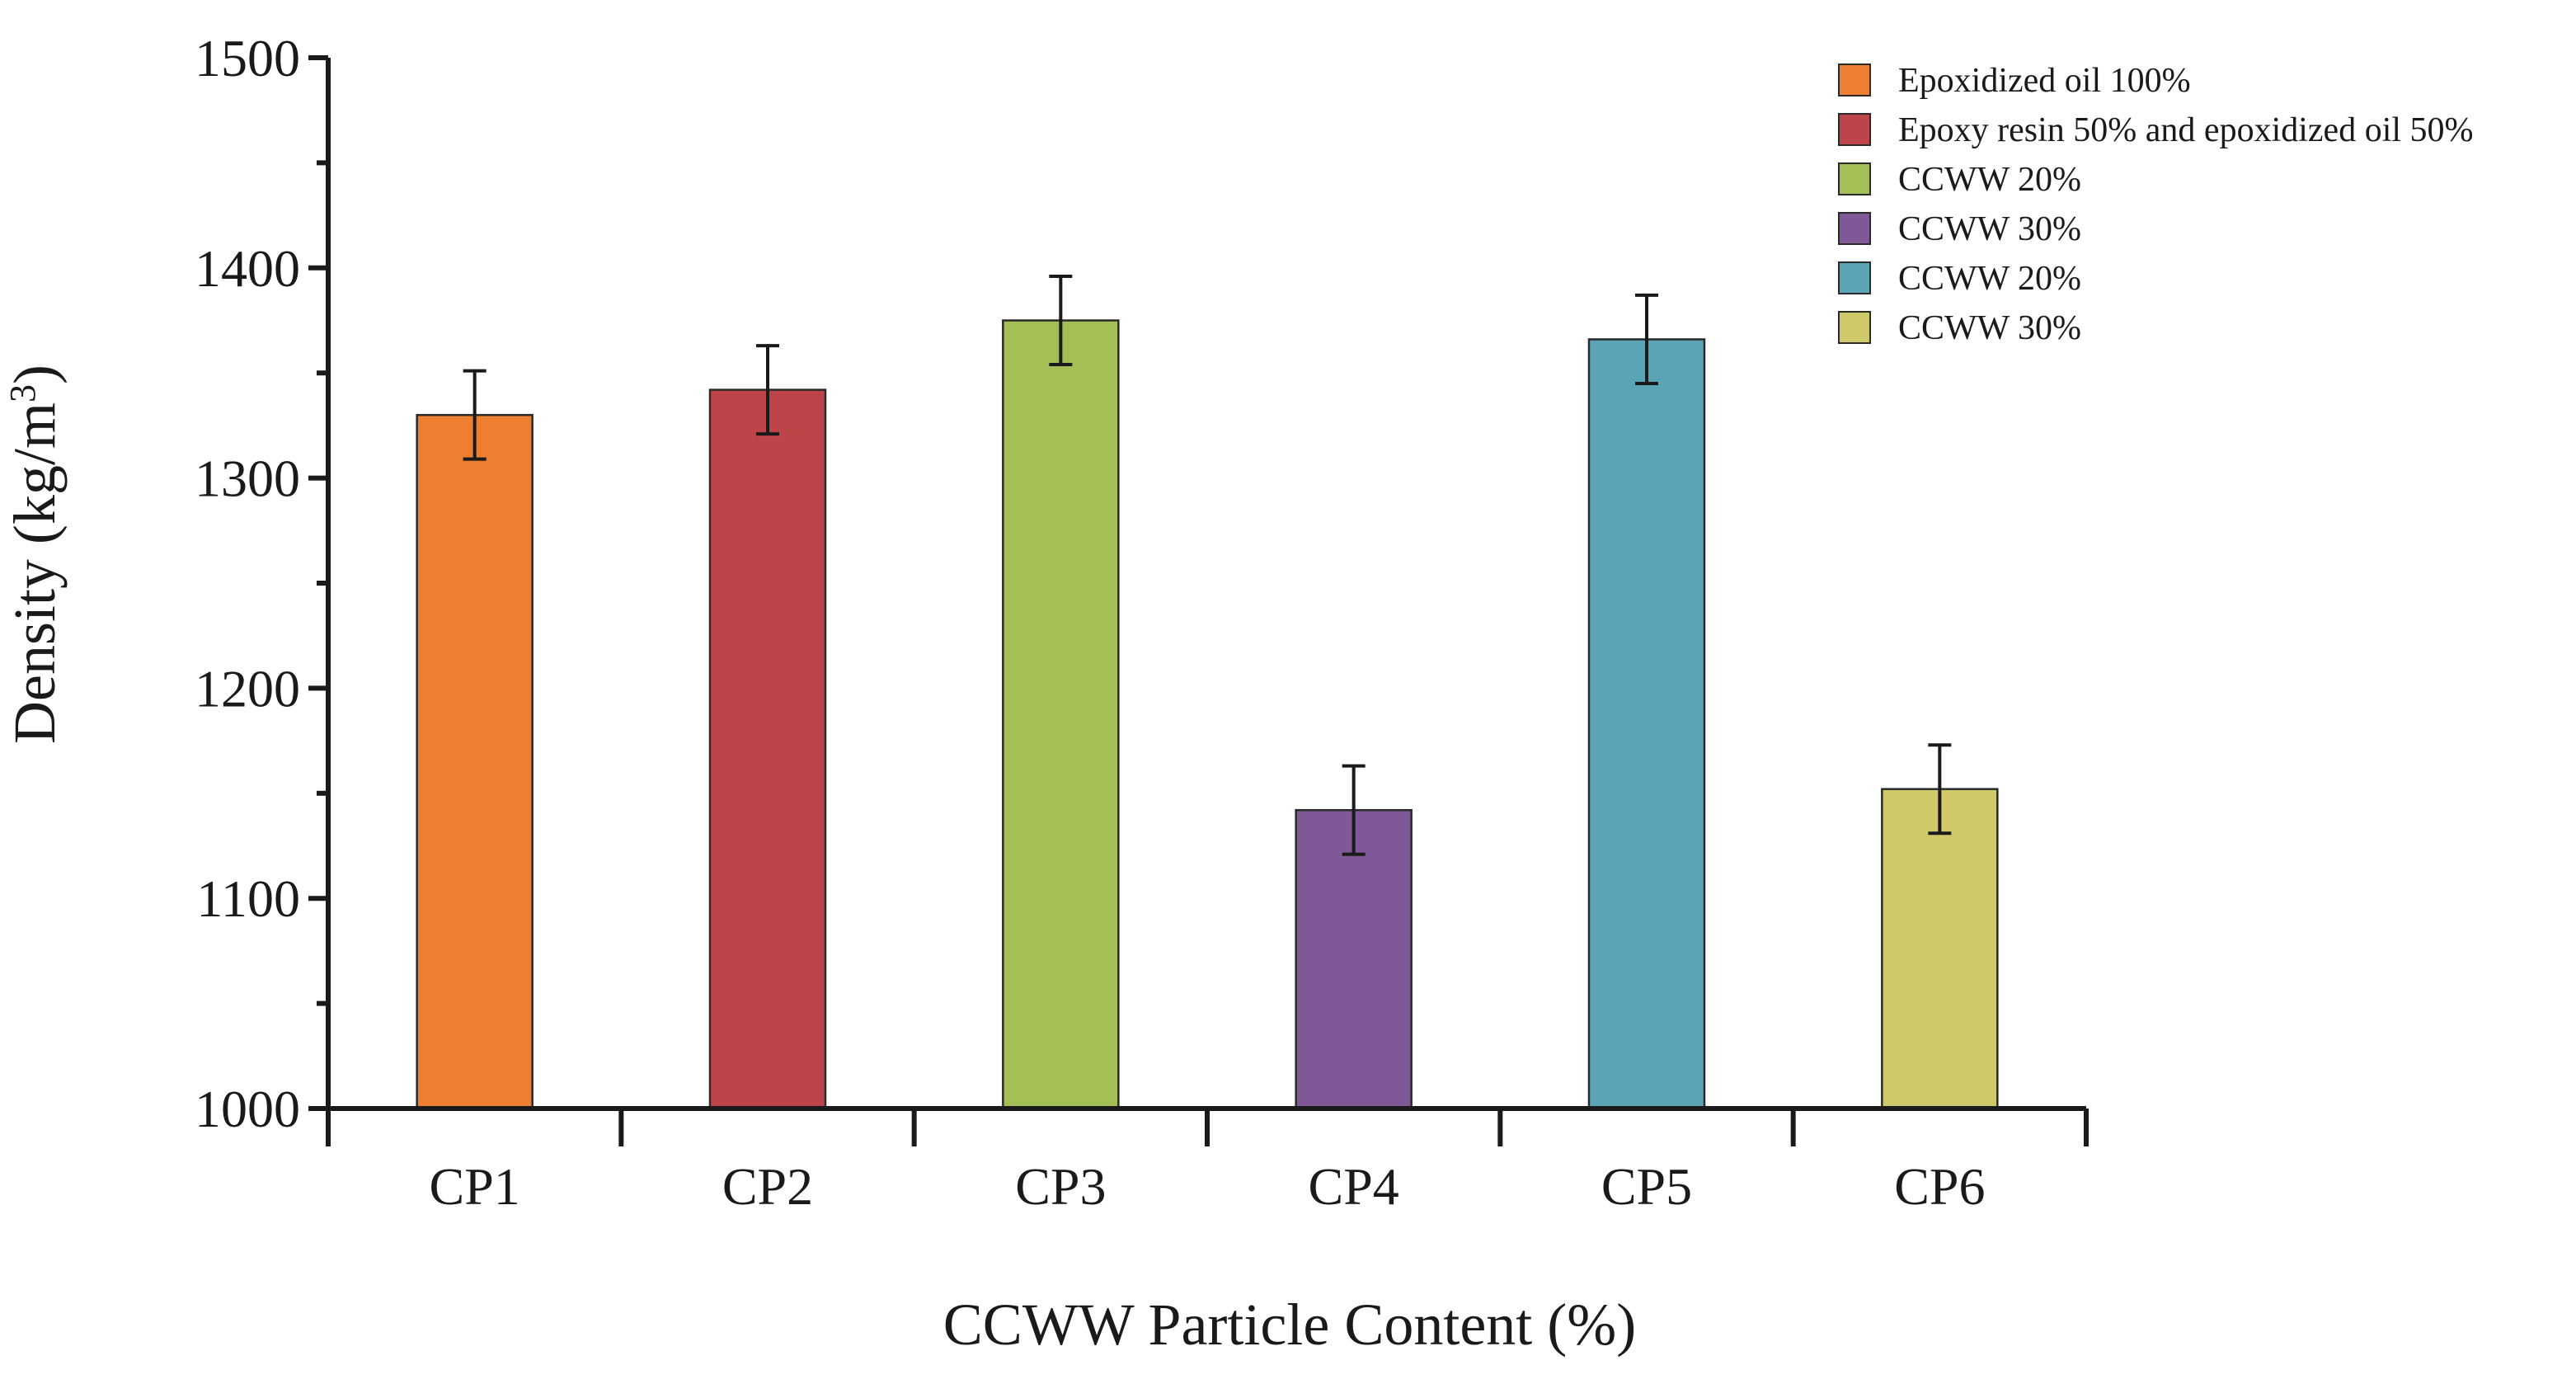 The height and width of the screenshot is (1384, 2576). Describe the element at coordinates (35, 374) in the screenshot. I see `y-axis-title-close: )` at that location.